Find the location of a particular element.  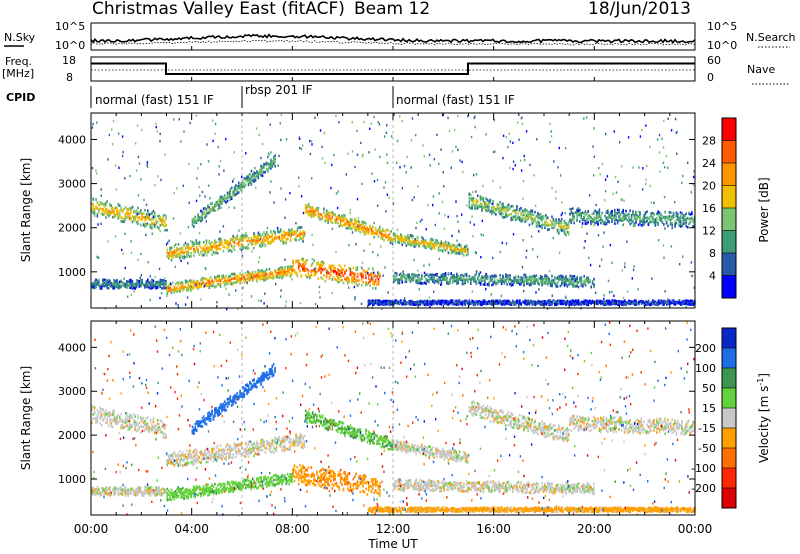

date-label: 18/Jun/2013 is located at coordinates (639, 9).